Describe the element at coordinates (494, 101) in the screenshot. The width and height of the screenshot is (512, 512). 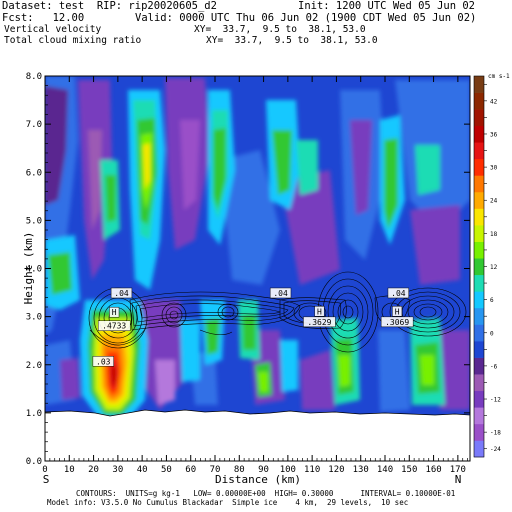
I see `colorbar-label: 42` at that location.